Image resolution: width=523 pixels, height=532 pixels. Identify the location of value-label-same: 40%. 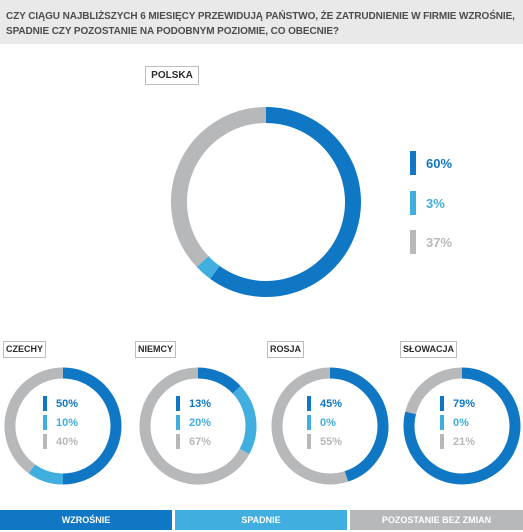
(67, 441).